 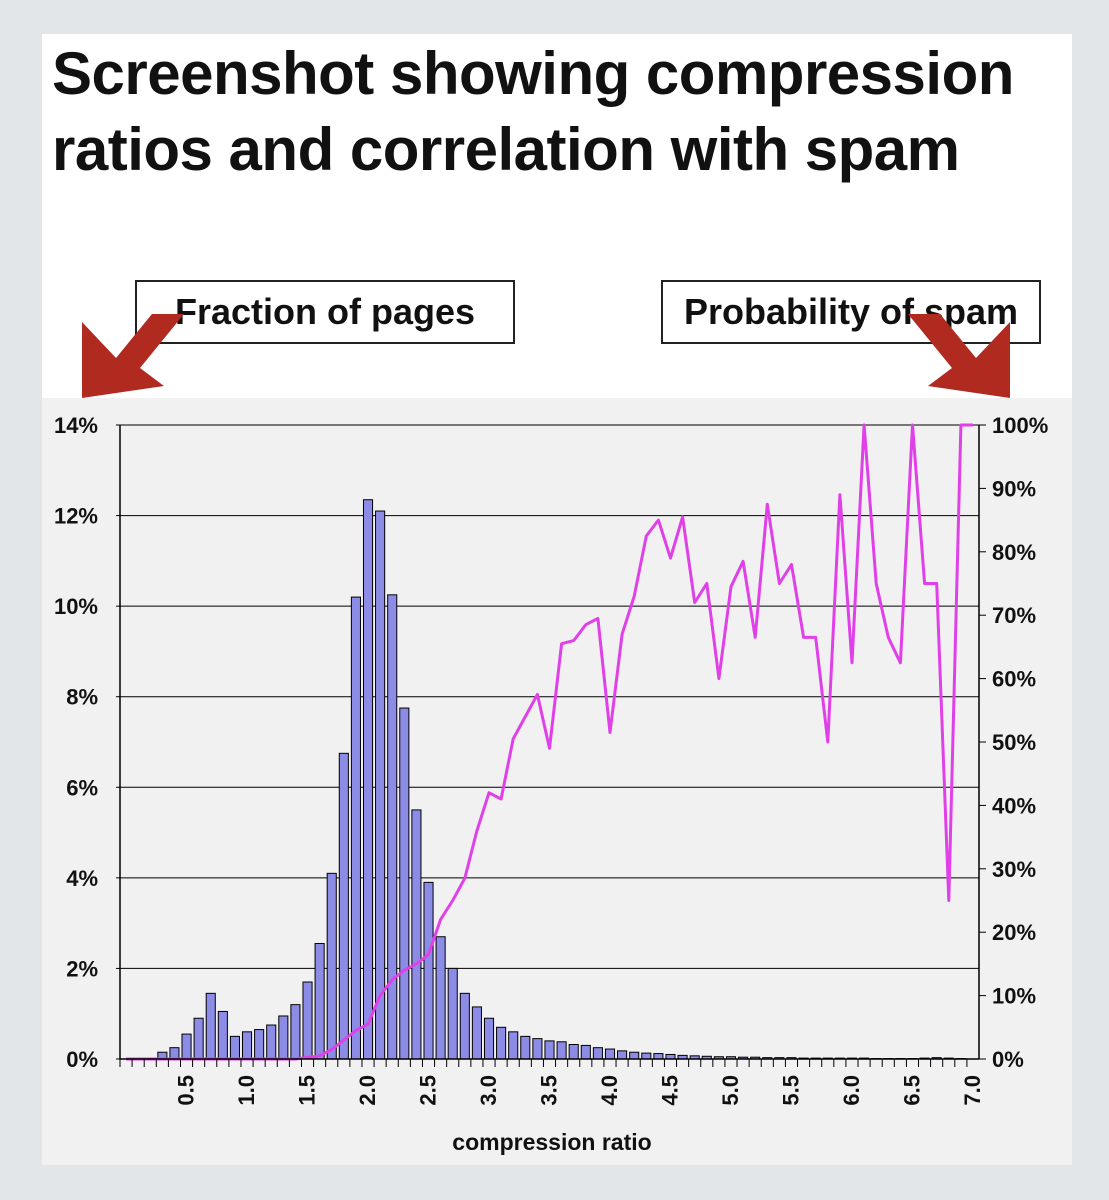 I want to click on y-right-tick-label: 90%, so click(x=1014, y=488).